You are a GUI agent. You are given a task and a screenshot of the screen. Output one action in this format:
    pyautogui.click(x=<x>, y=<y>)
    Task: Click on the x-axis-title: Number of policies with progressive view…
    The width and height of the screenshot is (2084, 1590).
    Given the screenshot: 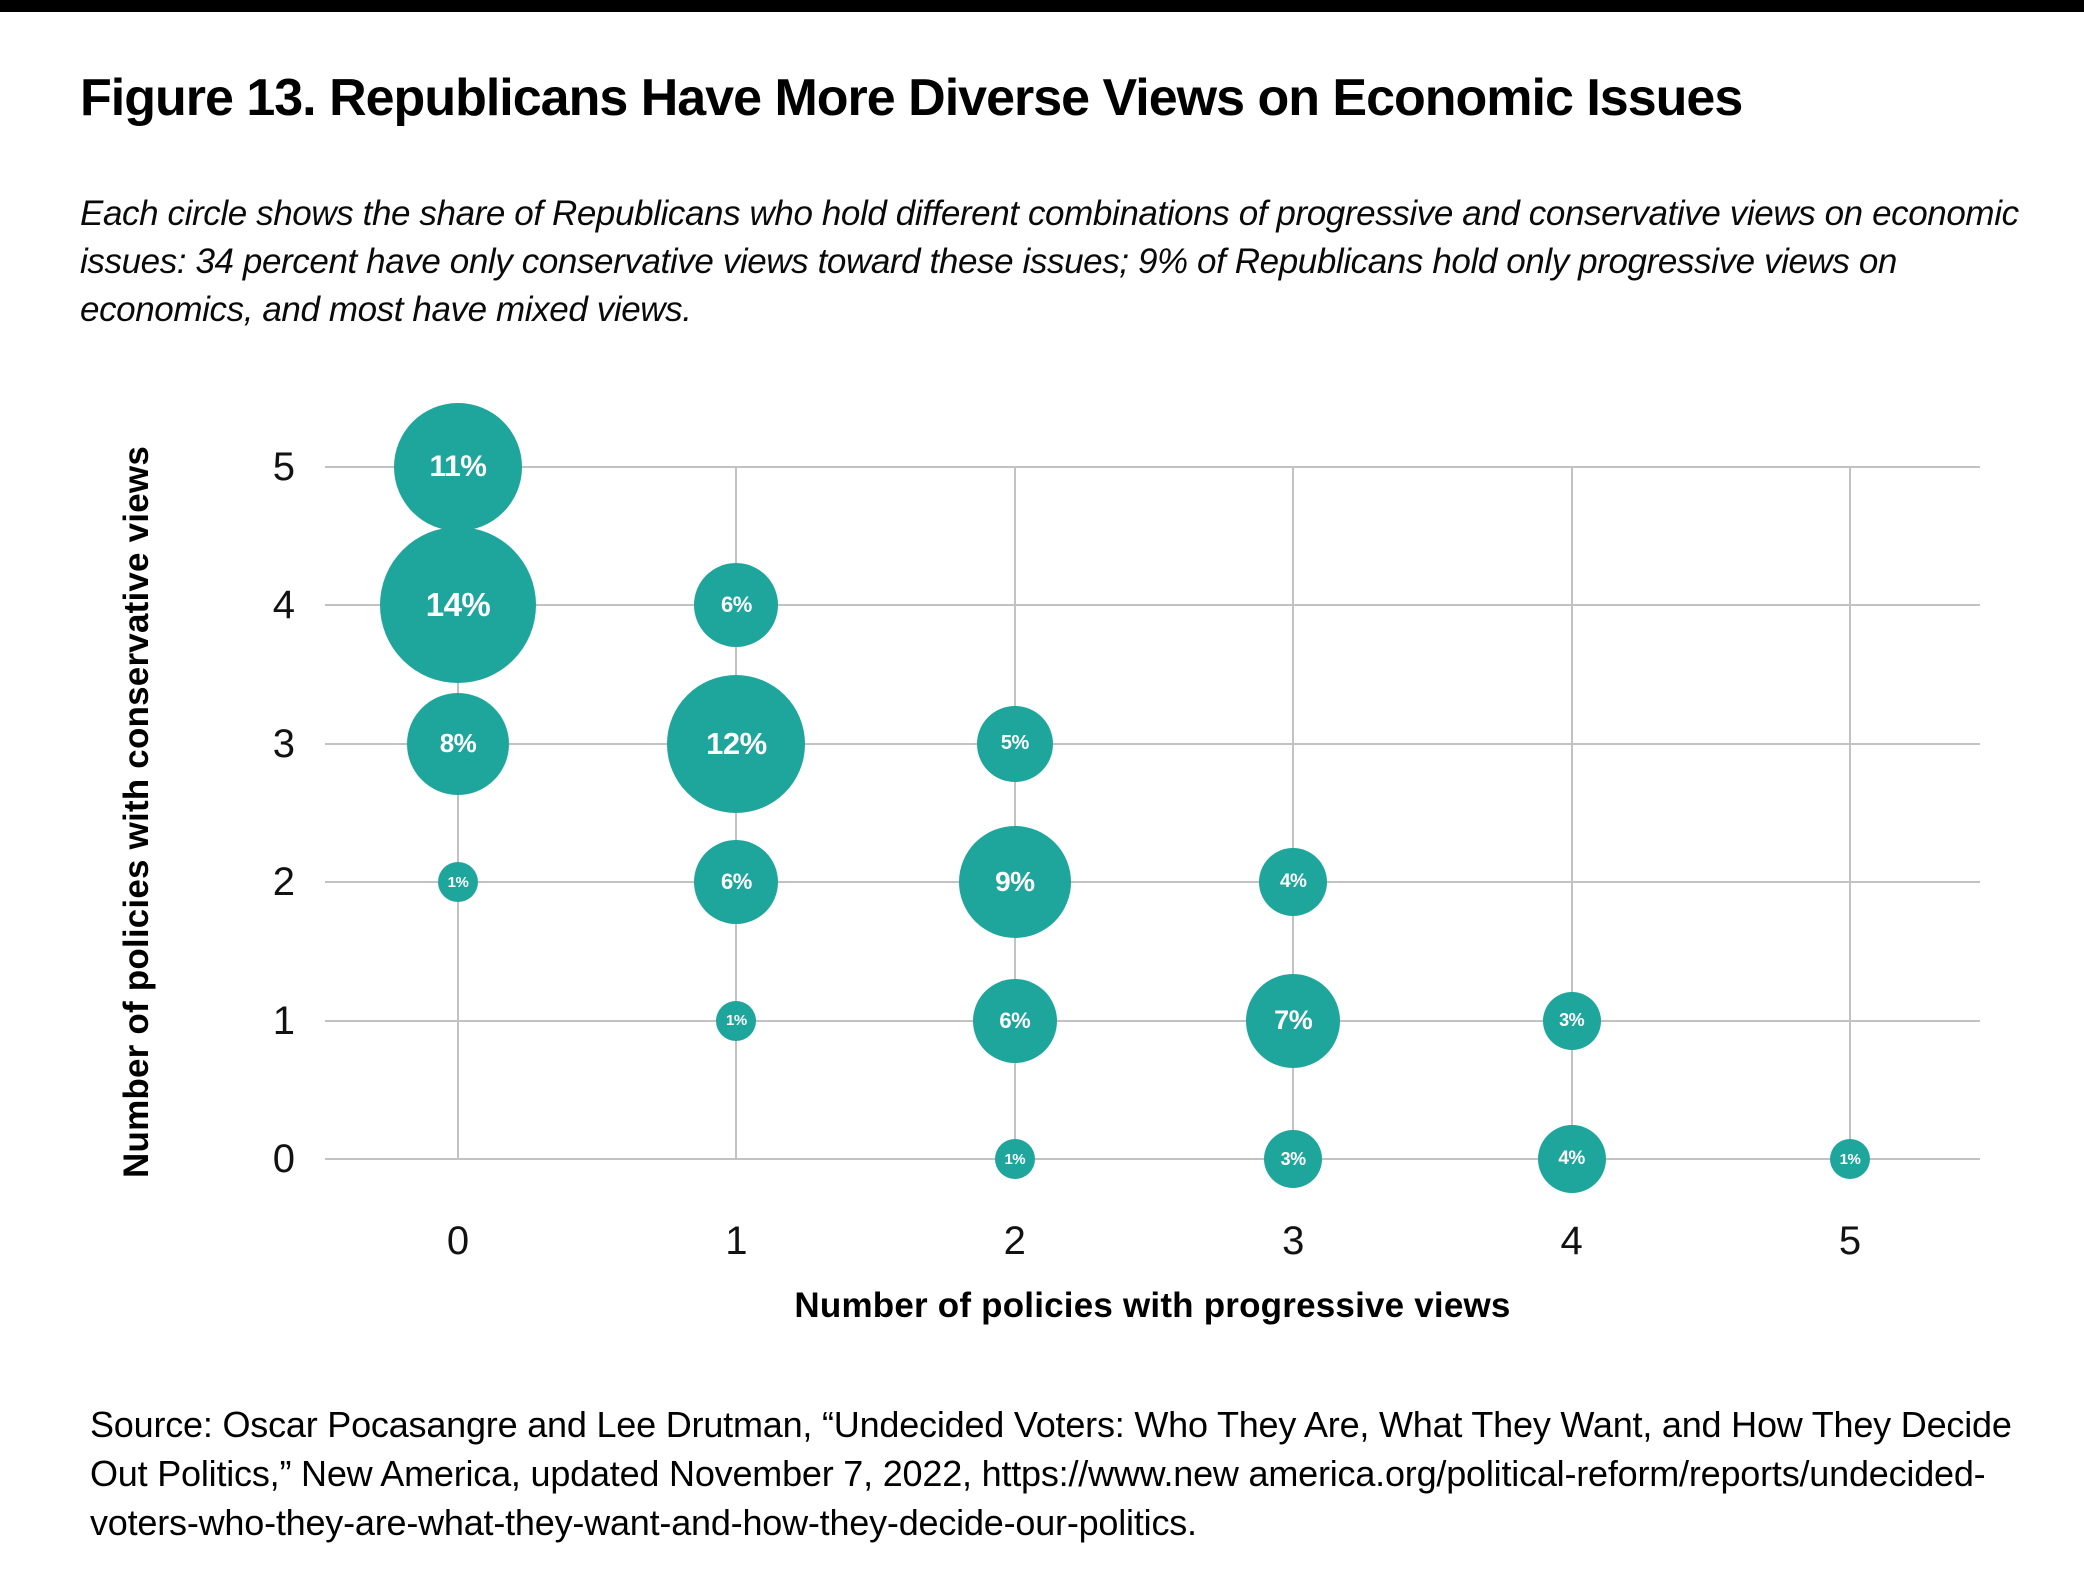 What is the action you would take?
    pyautogui.click(x=1152, y=1305)
    